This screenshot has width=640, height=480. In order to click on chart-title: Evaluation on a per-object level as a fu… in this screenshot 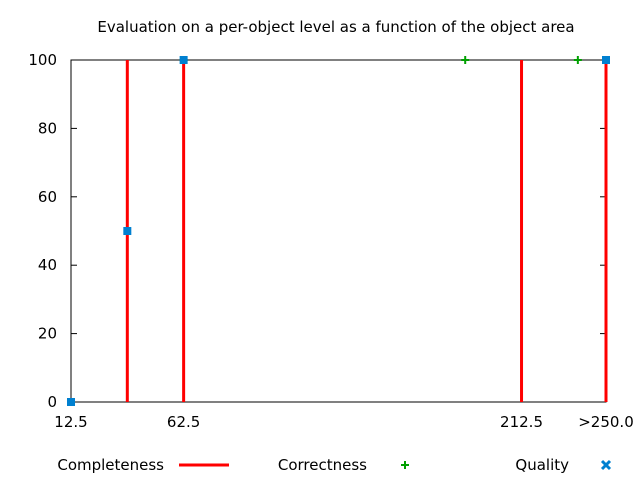, I will do `click(335, 27)`.